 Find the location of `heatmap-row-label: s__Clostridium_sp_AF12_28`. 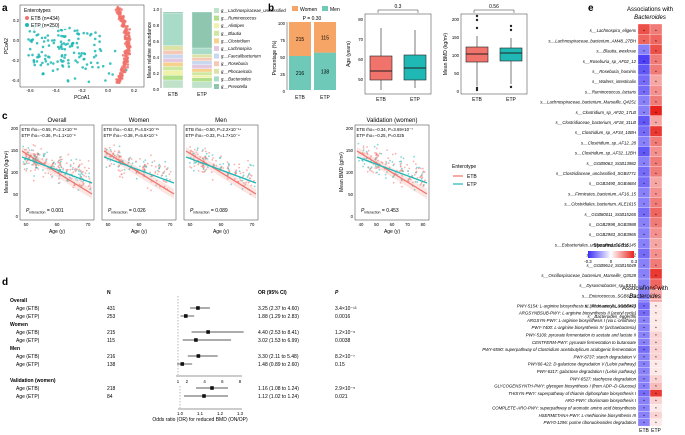

heatmap-row-label: s__Clostridium_sp_AF12_28 is located at coordinates (609, 142).